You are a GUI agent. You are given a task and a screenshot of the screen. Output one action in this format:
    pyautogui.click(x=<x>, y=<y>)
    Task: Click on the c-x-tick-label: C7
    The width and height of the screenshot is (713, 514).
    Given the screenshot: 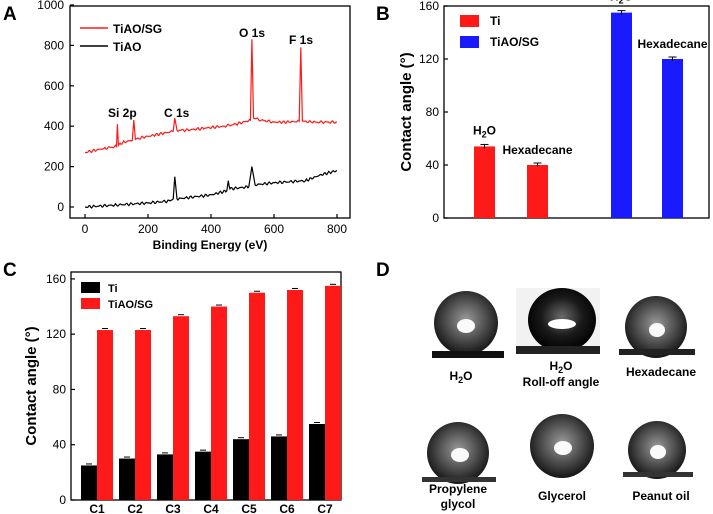 What is the action you would take?
    pyautogui.click(x=325, y=508)
    